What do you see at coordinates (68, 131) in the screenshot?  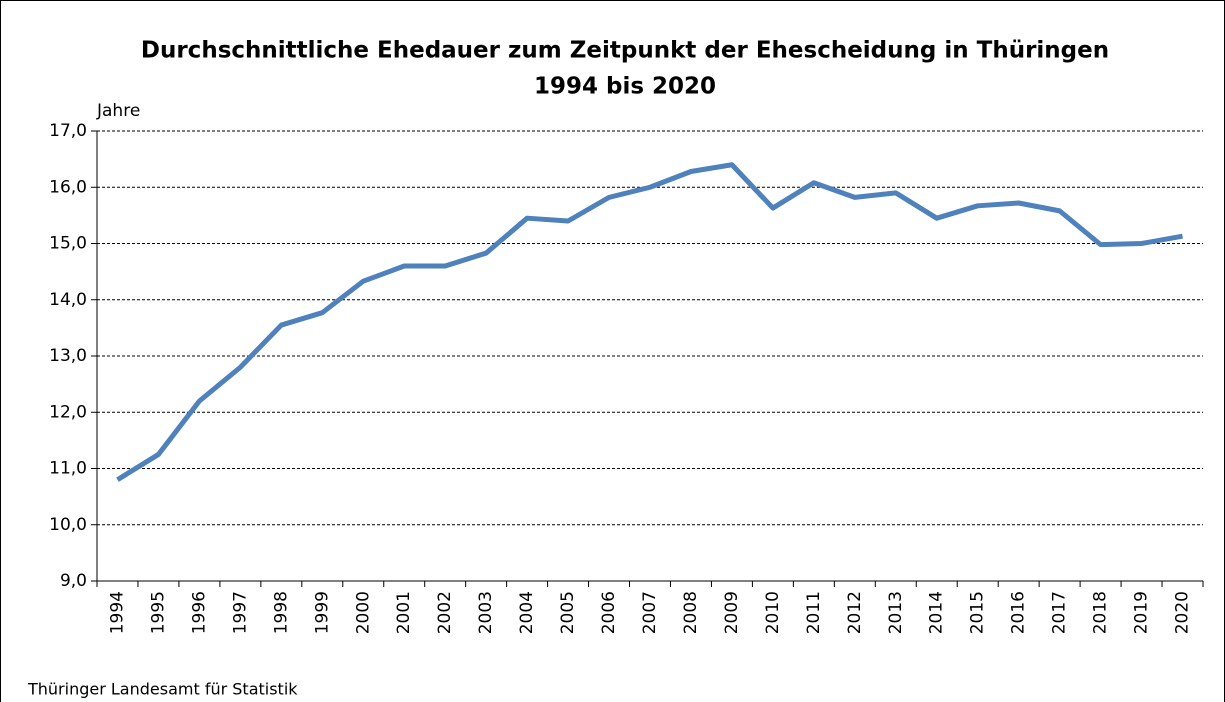 I see `y-tick-label: 17,0` at bounding box center [68, 131].